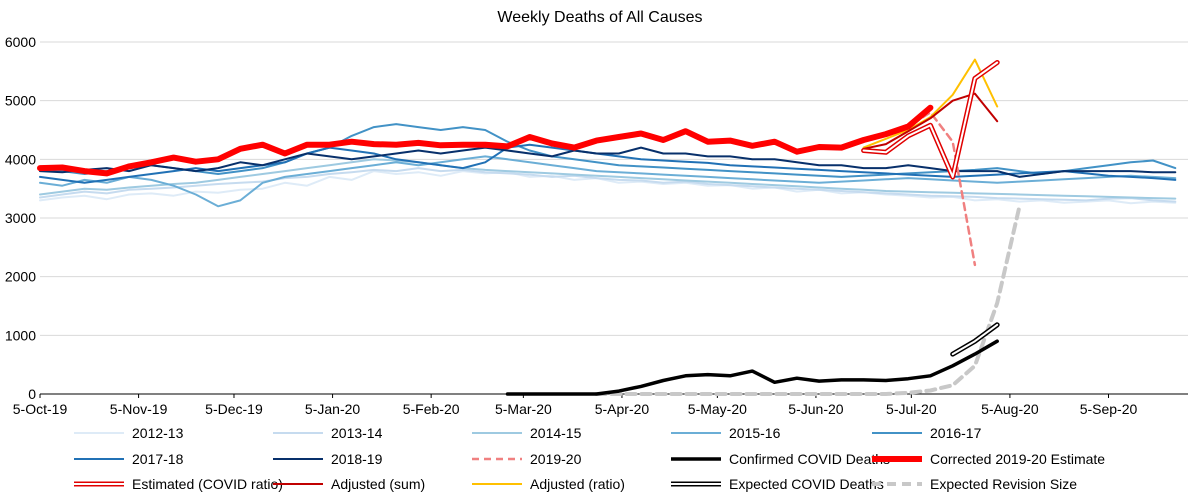 The width and height of the screenshot is (1200, 497). What do you see at coordinates (1003, 484) in the screenshot?
I see `legend-label: Expected Revision Size` at bounding box center [1003, 484].